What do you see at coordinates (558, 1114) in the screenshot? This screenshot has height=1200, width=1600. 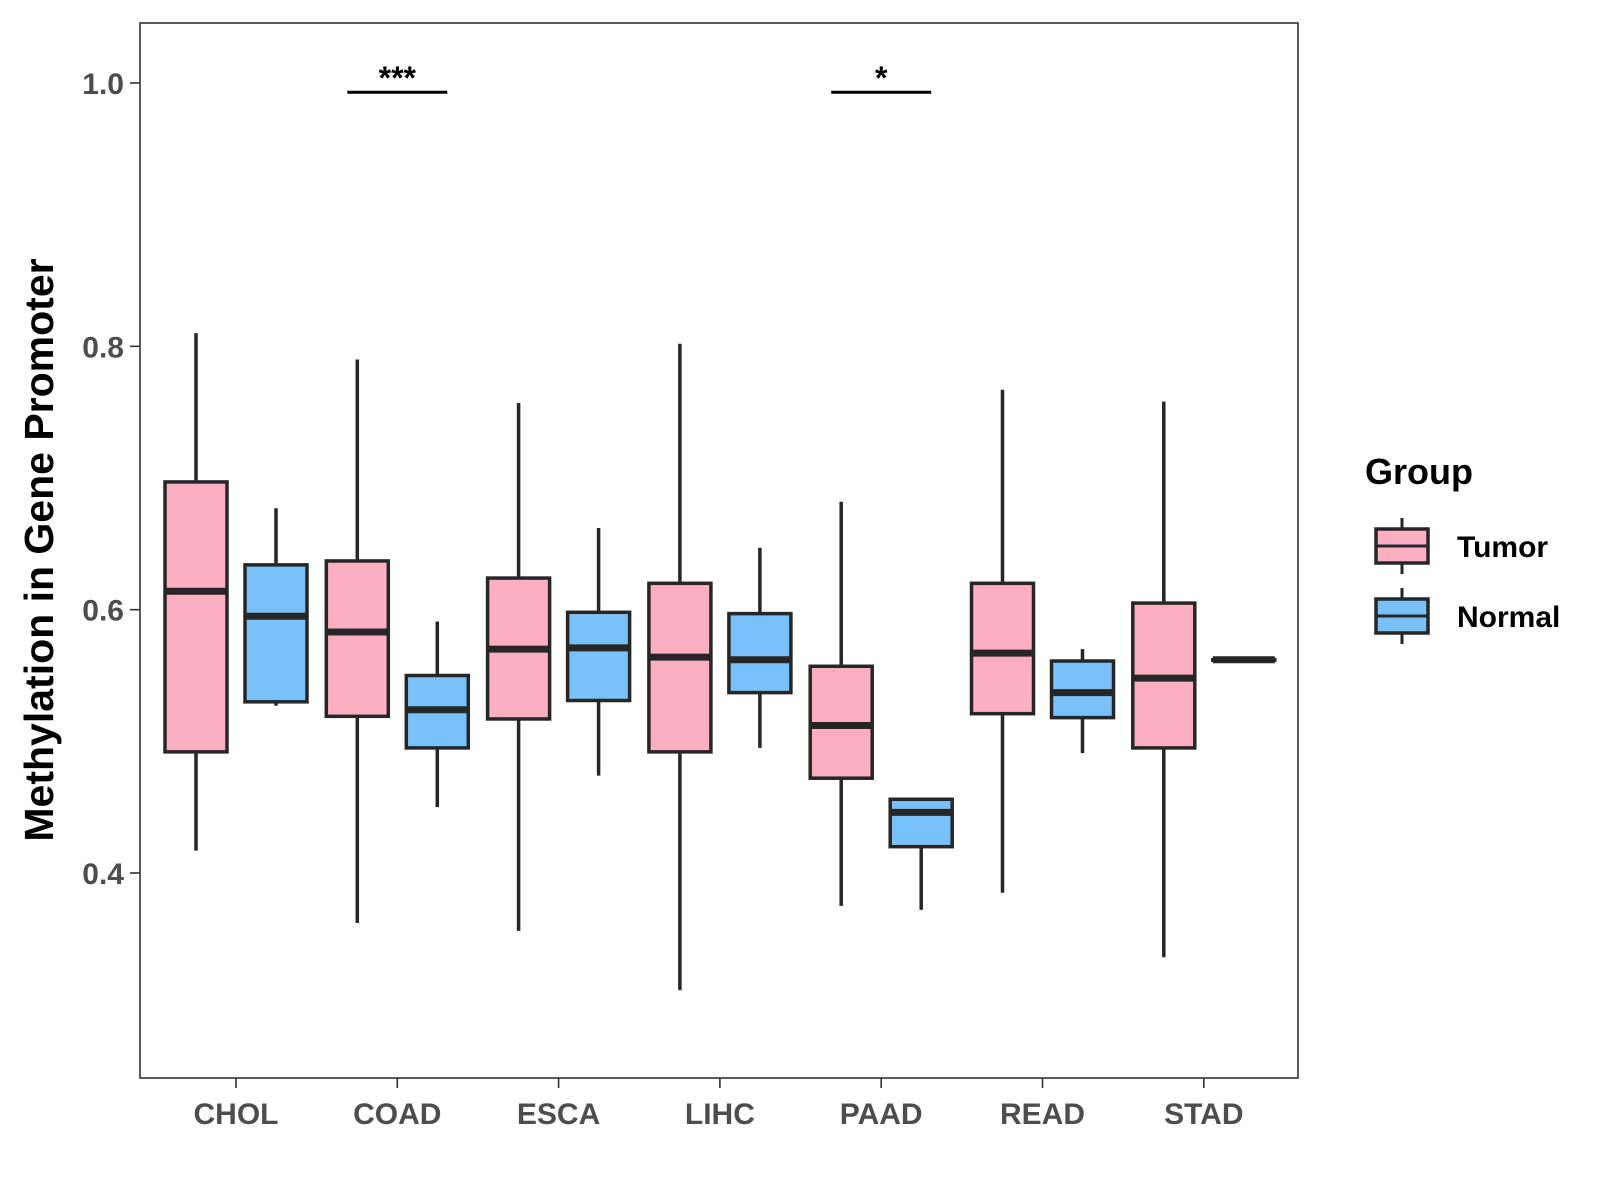 I see `x-tick-label-esca: ESCA` at bounding box center [558, 1114].